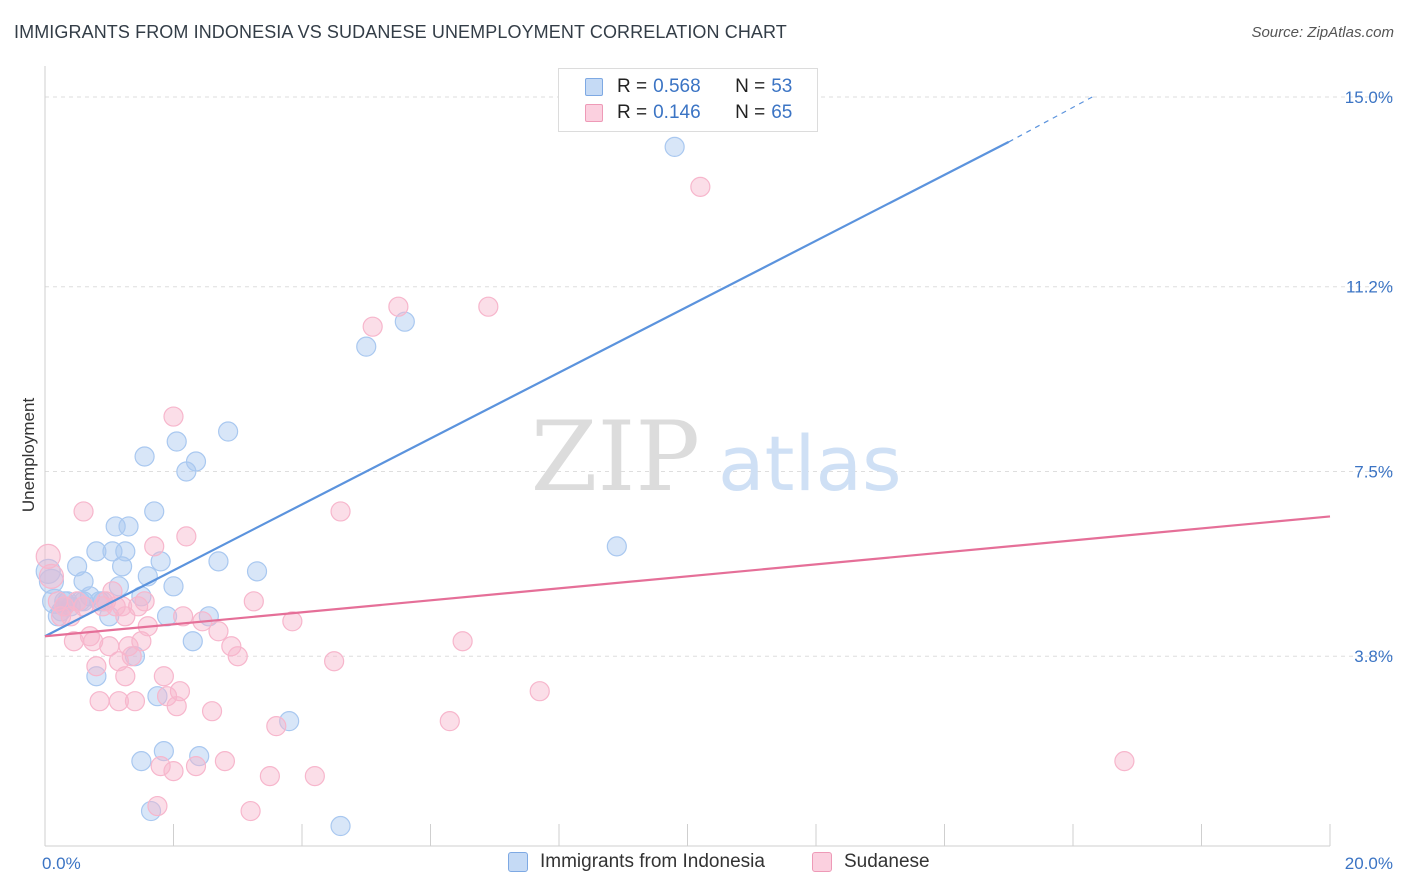 The image size is (1406, 892). I want to click on legend-swatch-sudanese, so click(594, 113).